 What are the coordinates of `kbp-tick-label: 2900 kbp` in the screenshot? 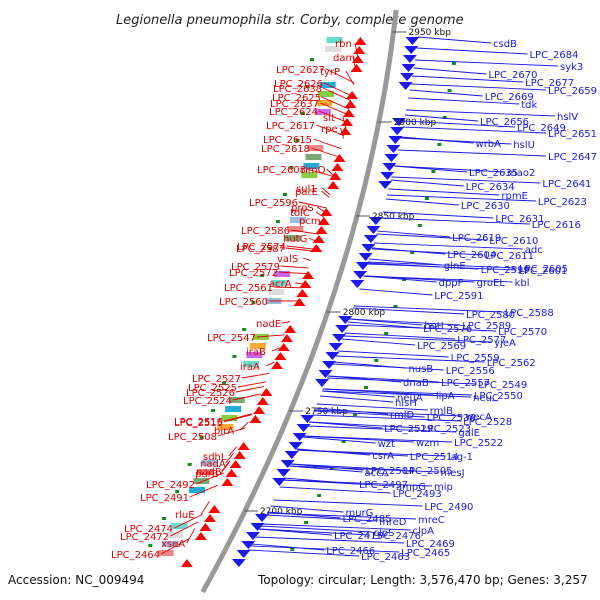 It's located at (415, 123).